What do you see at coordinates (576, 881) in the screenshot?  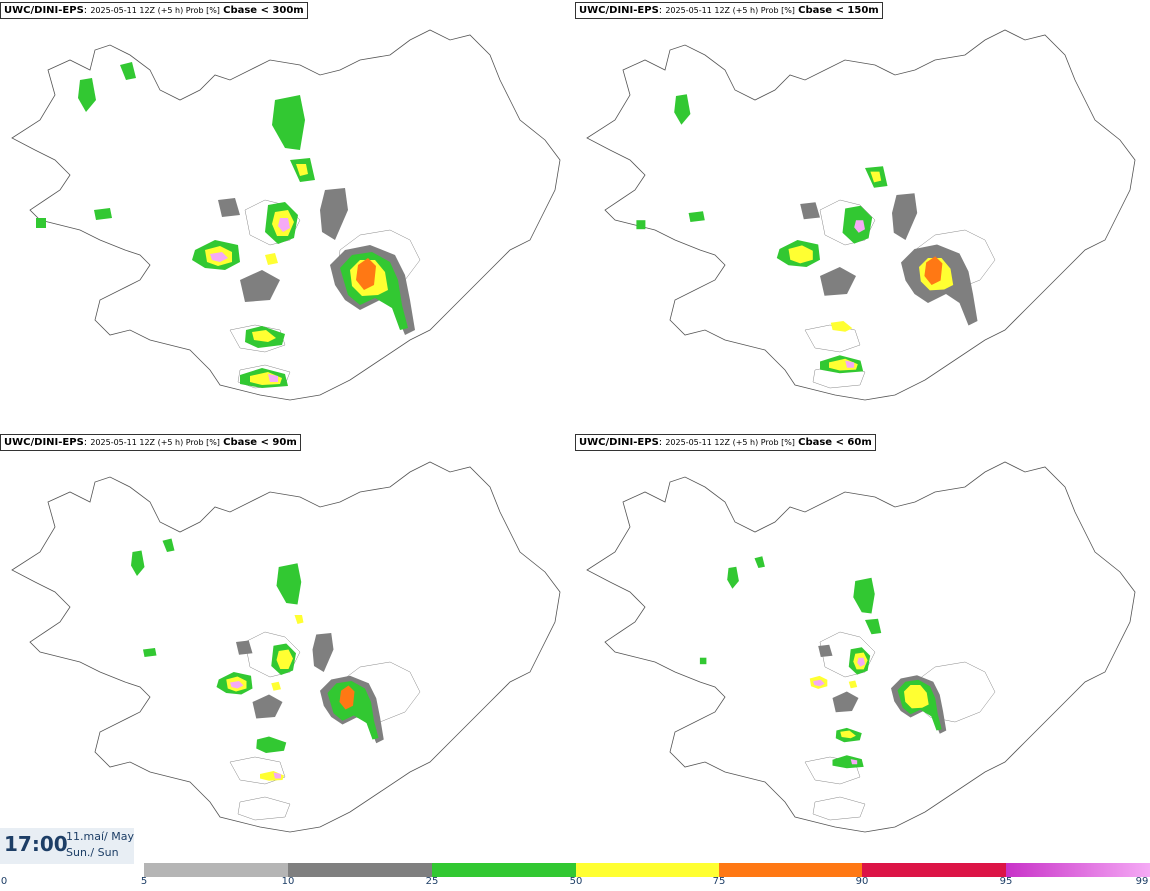 I see `legend-tick: 50` at bounding box center [576, 881].